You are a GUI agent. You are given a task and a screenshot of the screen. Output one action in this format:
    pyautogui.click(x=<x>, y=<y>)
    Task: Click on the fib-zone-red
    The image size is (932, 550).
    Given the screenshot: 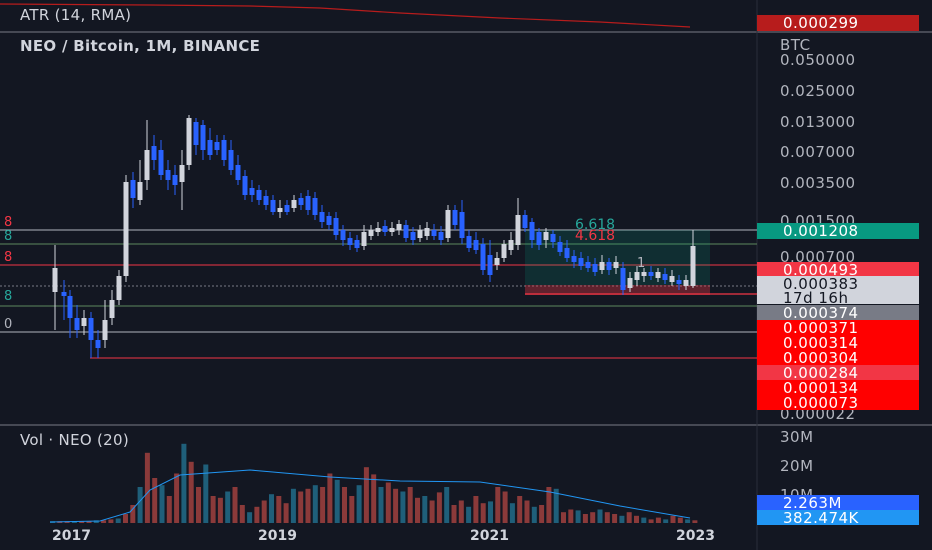 What is the action you would take?
    pyautogui.click(x=617, y=290)
    